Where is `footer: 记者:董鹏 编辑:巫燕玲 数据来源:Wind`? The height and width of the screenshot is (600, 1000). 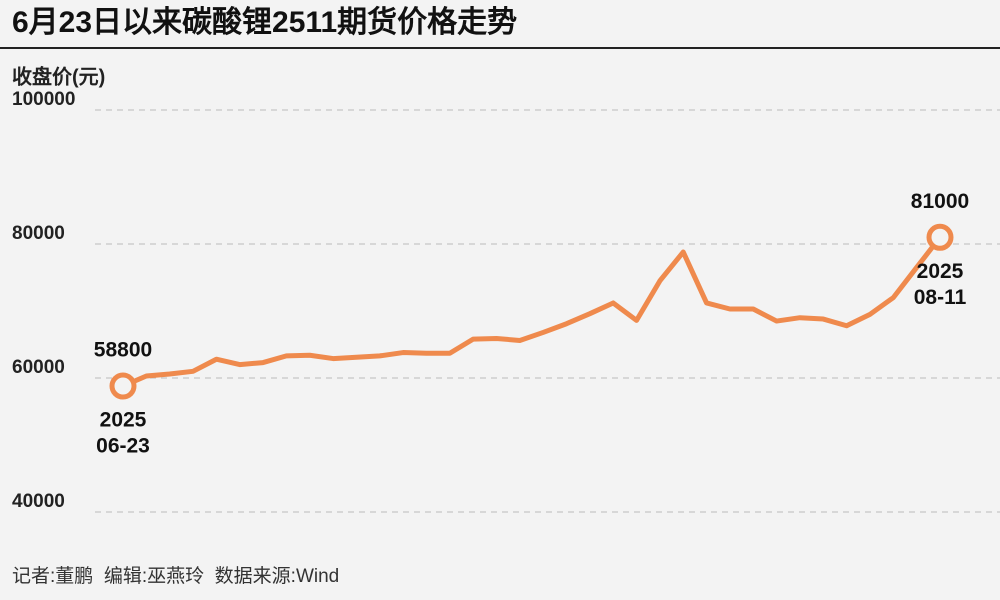 footer: 记者:董鹏 编辑:巫燕玲 数据来源:Wind is located at coordinates (175, 576).